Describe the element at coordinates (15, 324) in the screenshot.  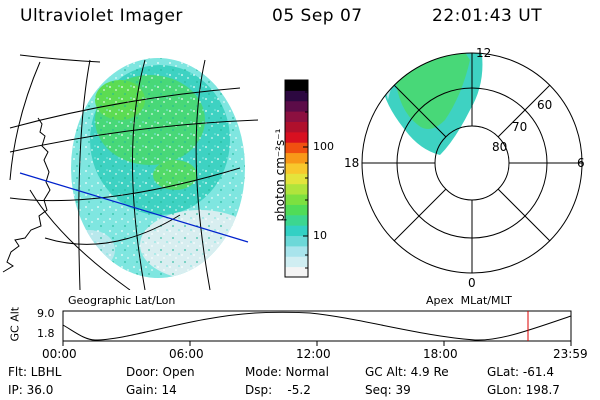
I see `gc-alt-axis-label: GC Alt` at that location.